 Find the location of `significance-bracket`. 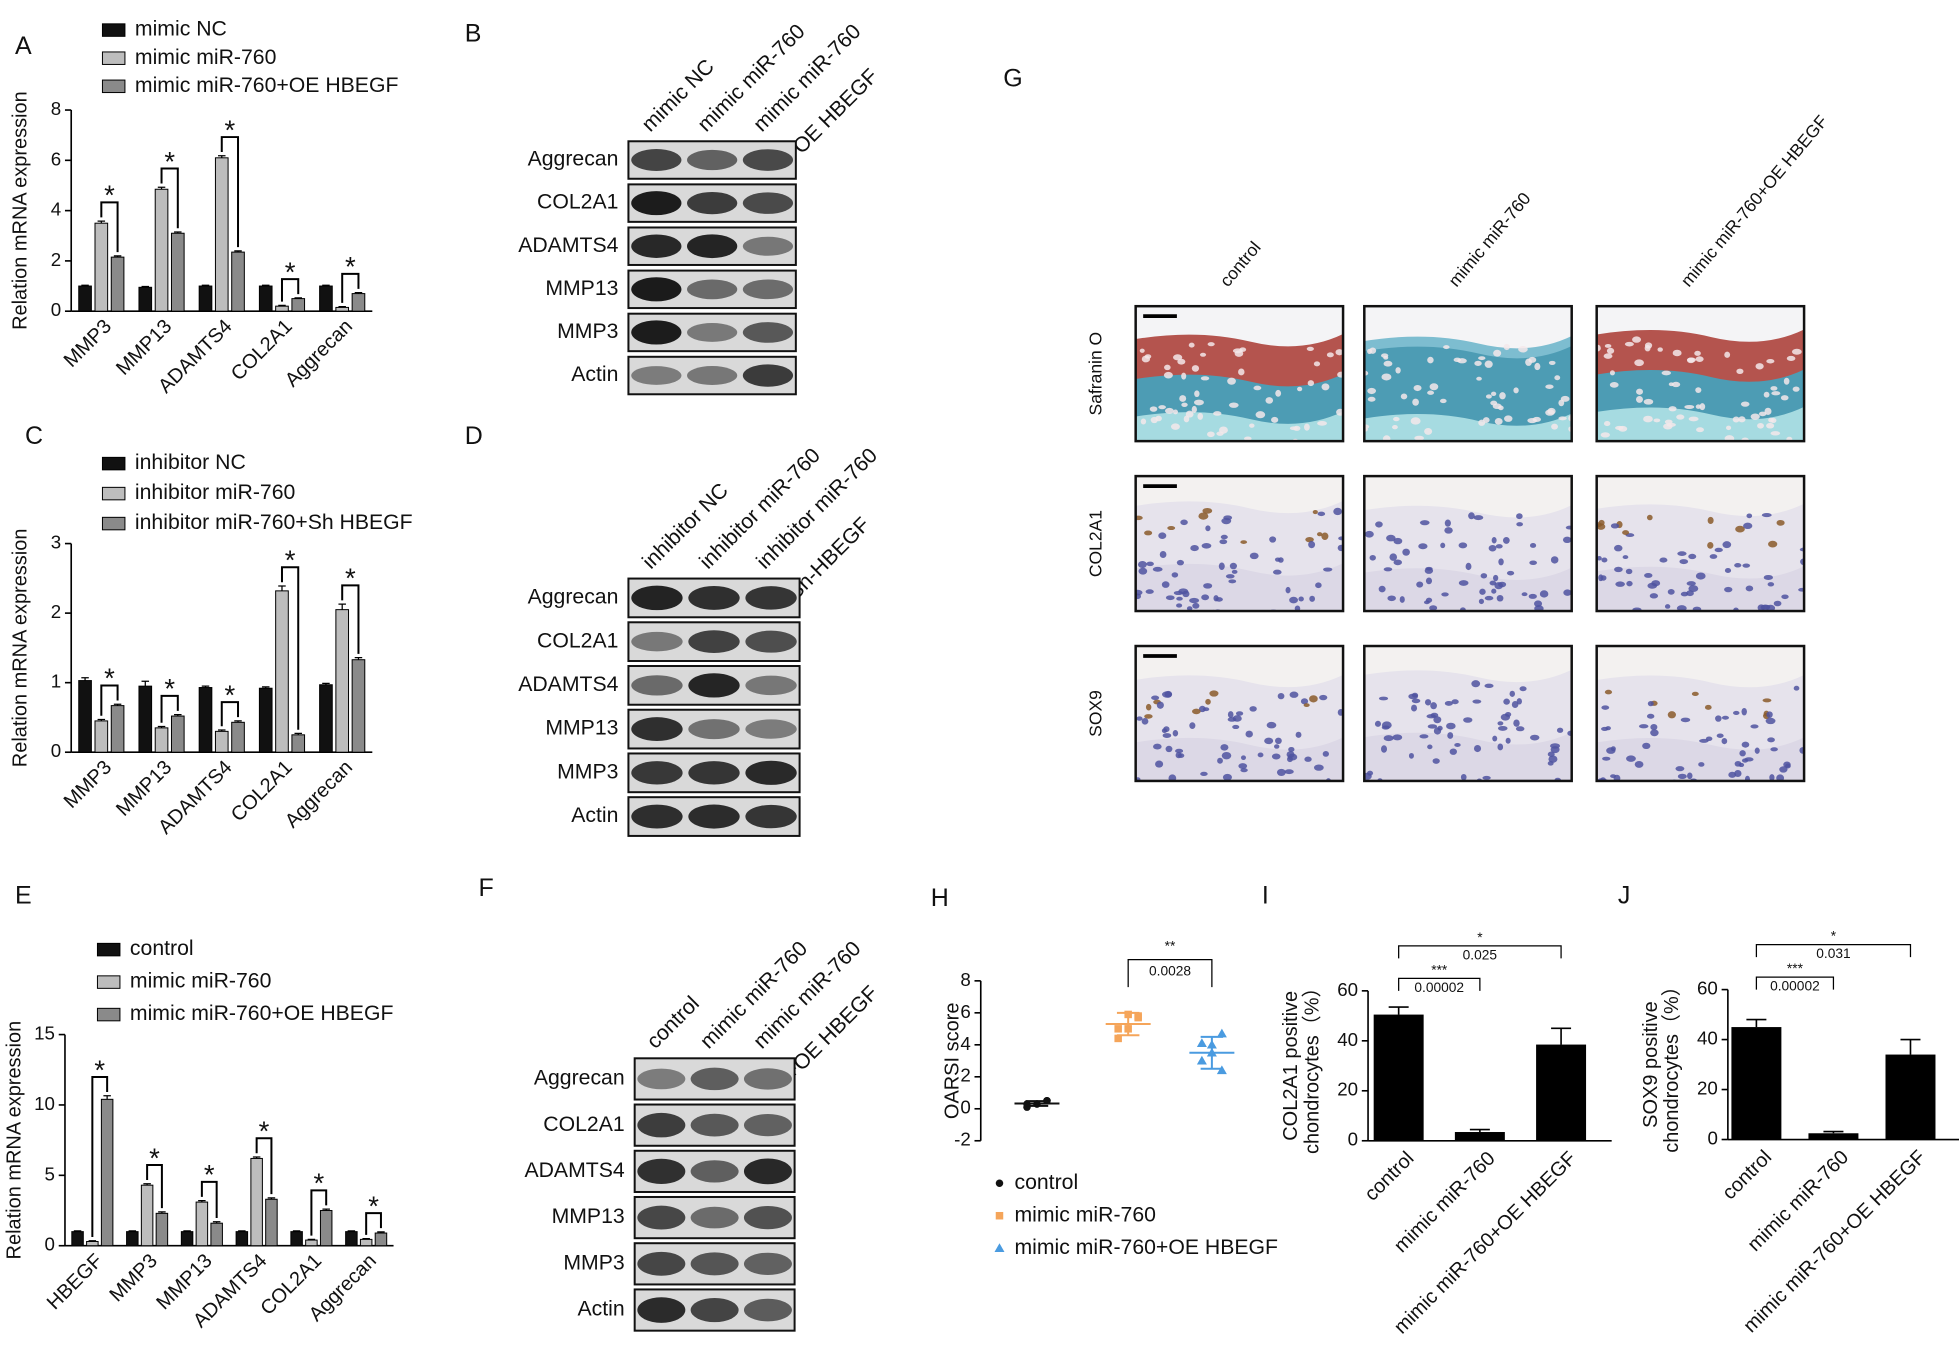

significance-bracket is located at coordinates (264, 1166).